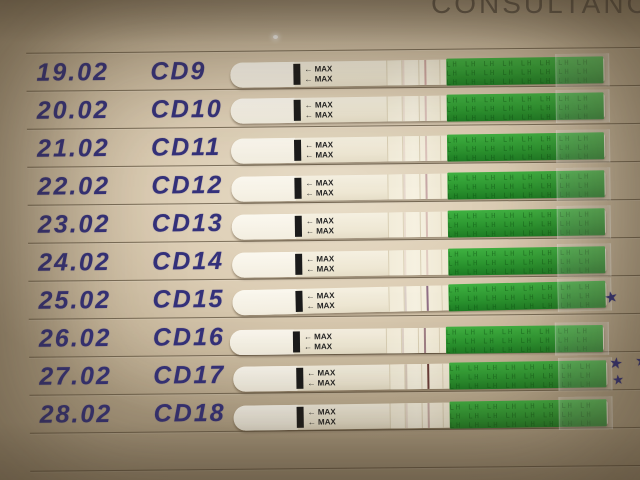  I want to click on date-label: 21.02, so click(73, 148).